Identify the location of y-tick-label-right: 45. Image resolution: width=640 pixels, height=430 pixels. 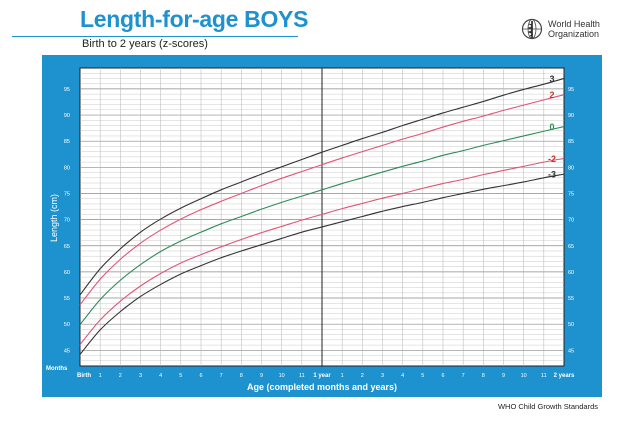
(571, 351).